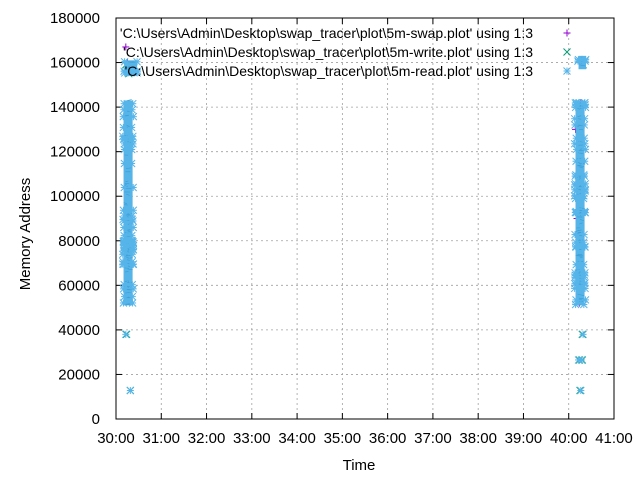 The height and width of the screenshot is (480, 640). What do you see at coordinates (126, 47) in the screenshot?
I see `series-0-point` at bounding box center [126, 47].